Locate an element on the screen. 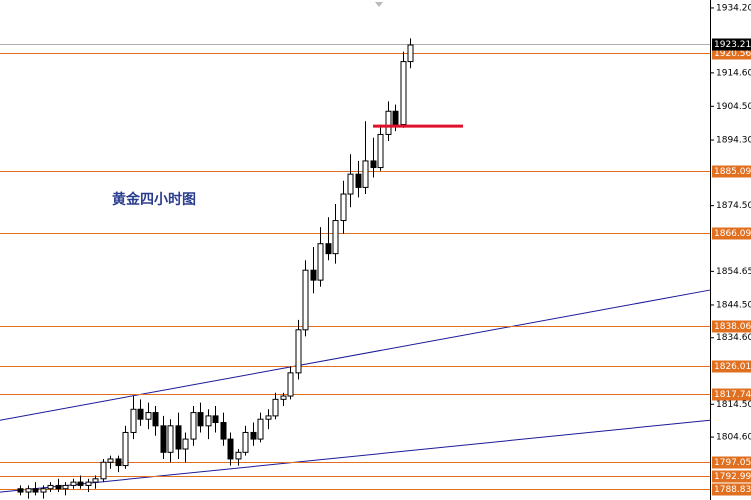  level-label: 1817.74 is located at coordinates (732, 395).